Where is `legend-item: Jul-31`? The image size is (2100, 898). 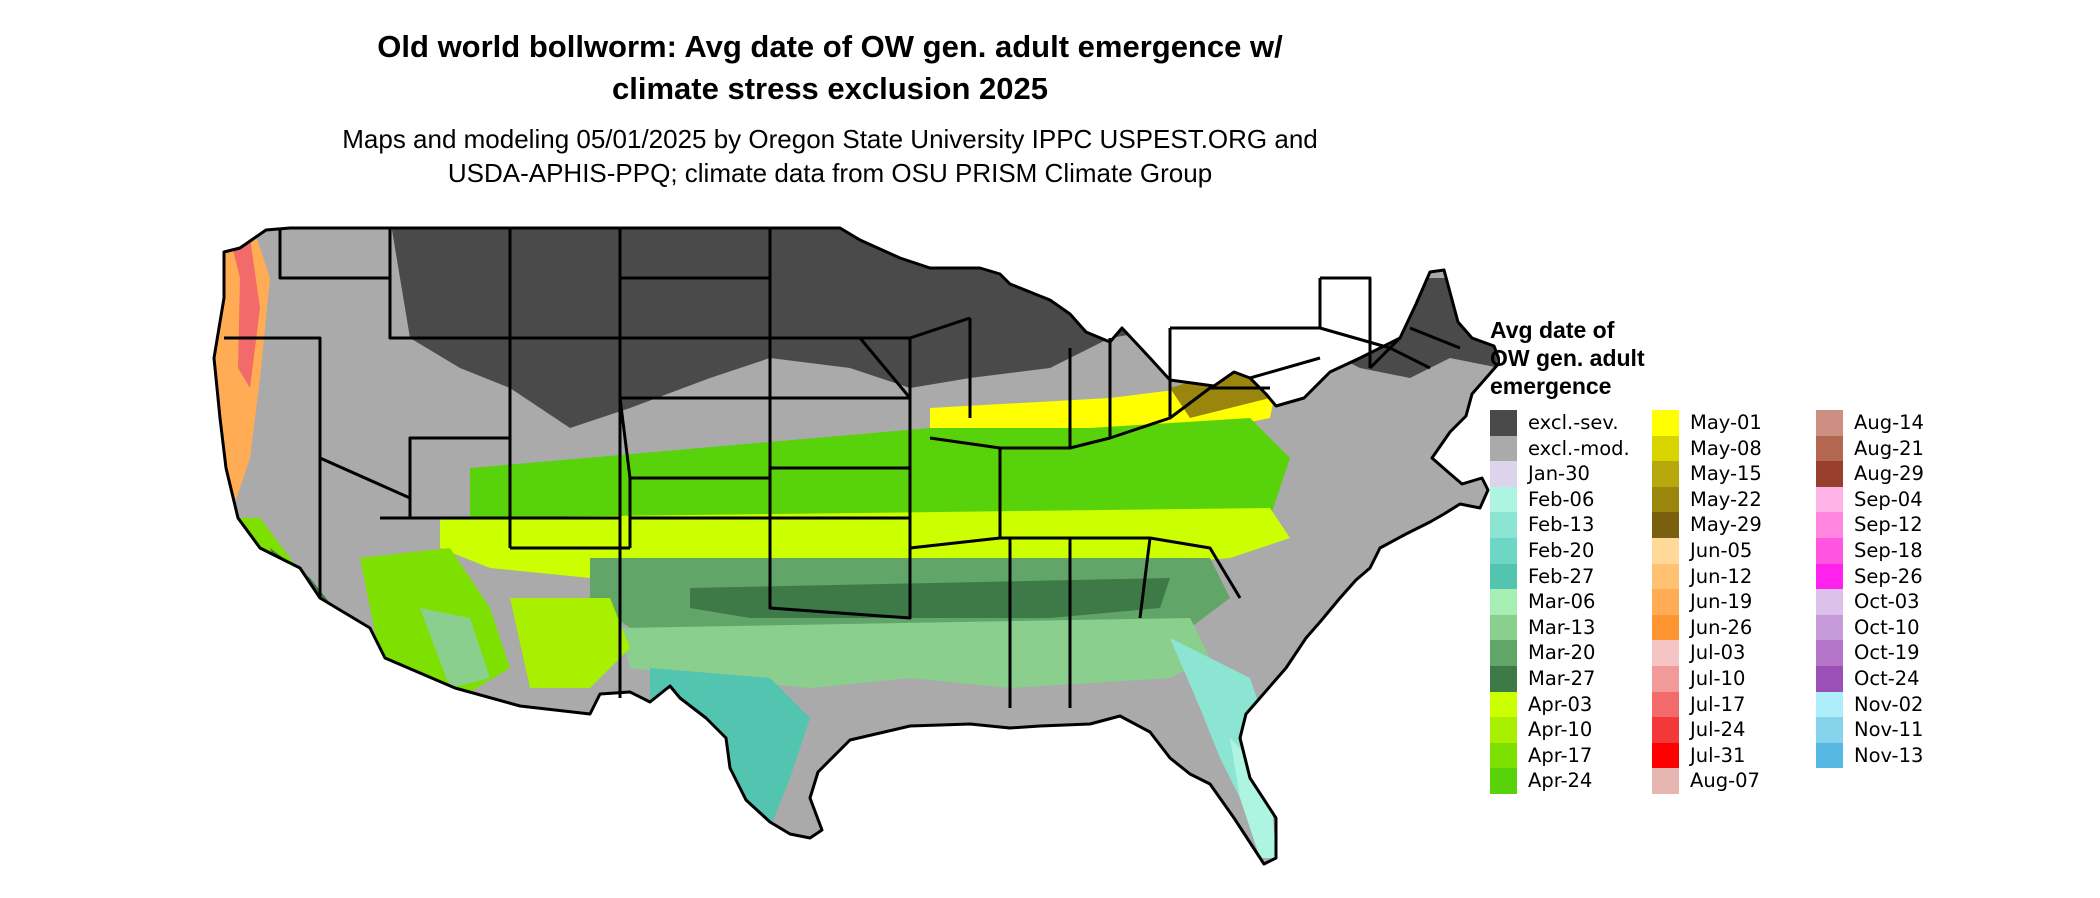
legend-item: Jul-31 is located at coordinates (1777, 755).